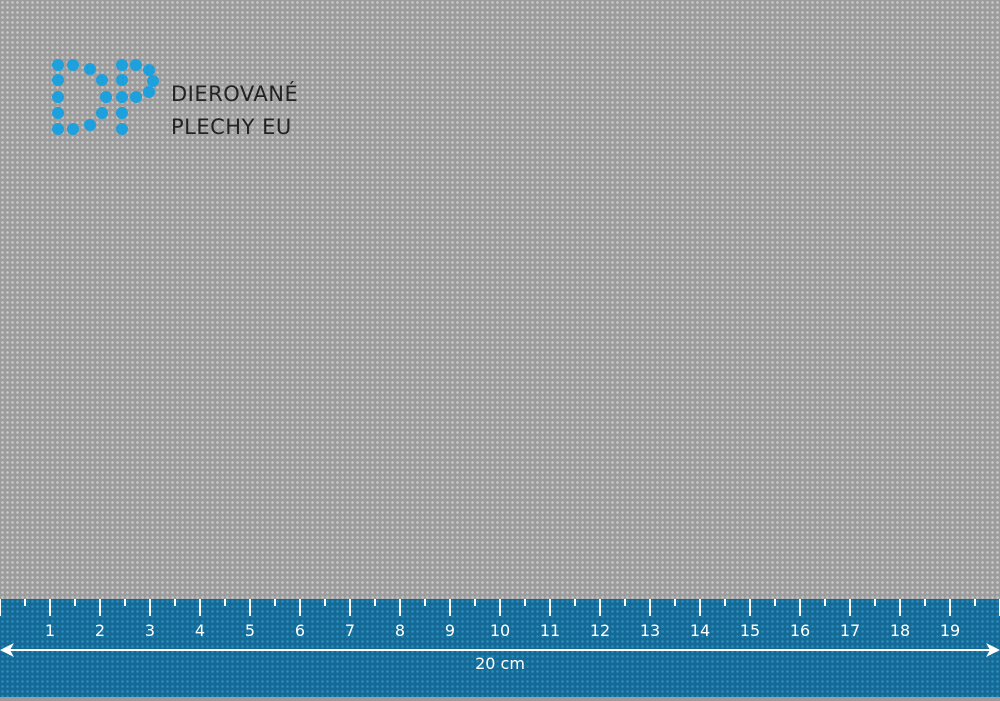  What do you see at coordinates (700, 630) in the screenshot?
I see `ruler-label: 14` at bounding box center [700, 630].